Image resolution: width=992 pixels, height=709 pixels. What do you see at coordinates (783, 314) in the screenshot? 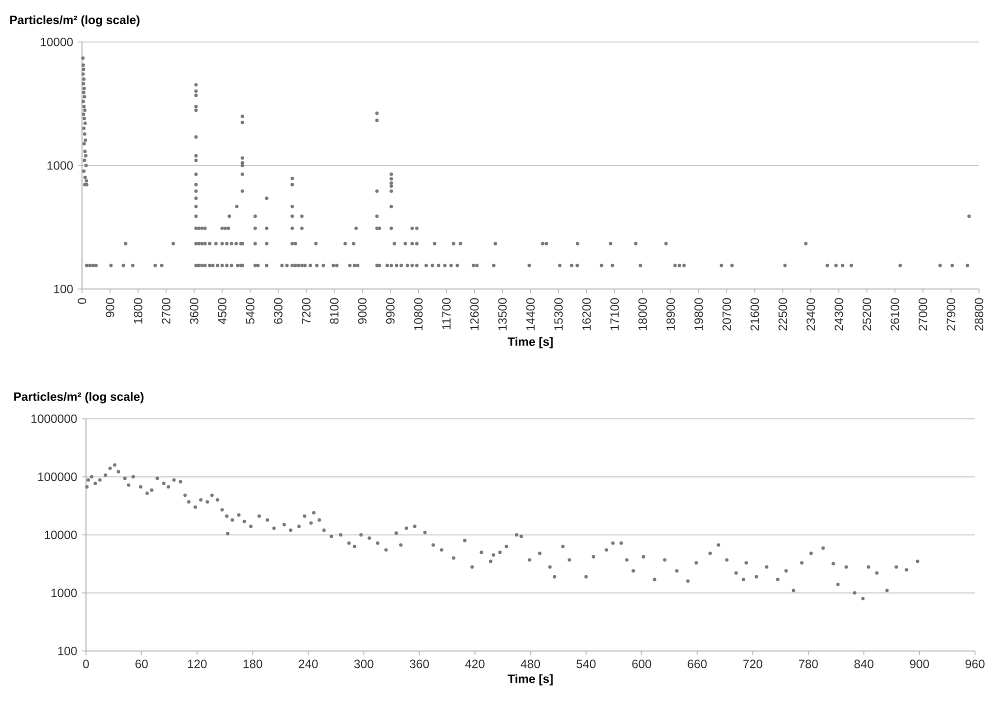
I see `x-tick-label: 22500` at bounding box center [783, 314].